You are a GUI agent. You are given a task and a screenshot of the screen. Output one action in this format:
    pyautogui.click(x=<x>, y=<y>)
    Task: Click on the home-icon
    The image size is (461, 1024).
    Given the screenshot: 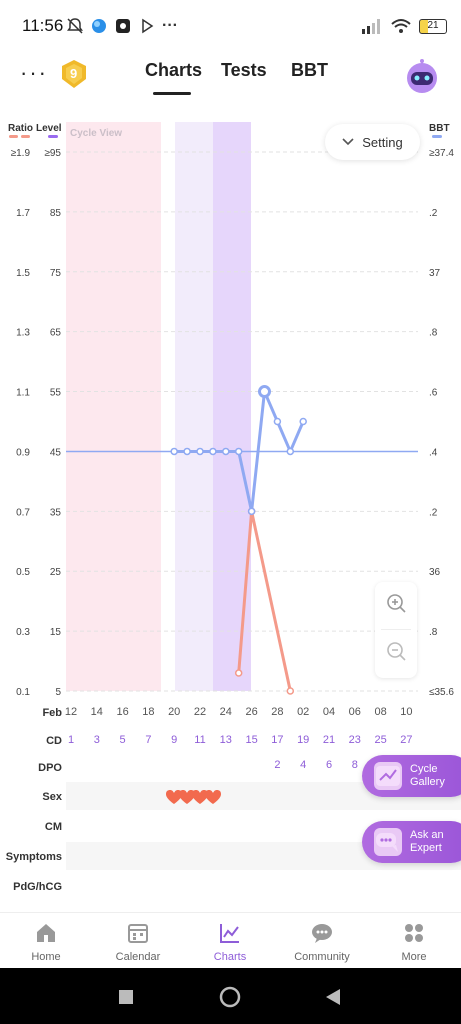 What is the action you would take?
    pyautogui.click(x=46, y=933)
    